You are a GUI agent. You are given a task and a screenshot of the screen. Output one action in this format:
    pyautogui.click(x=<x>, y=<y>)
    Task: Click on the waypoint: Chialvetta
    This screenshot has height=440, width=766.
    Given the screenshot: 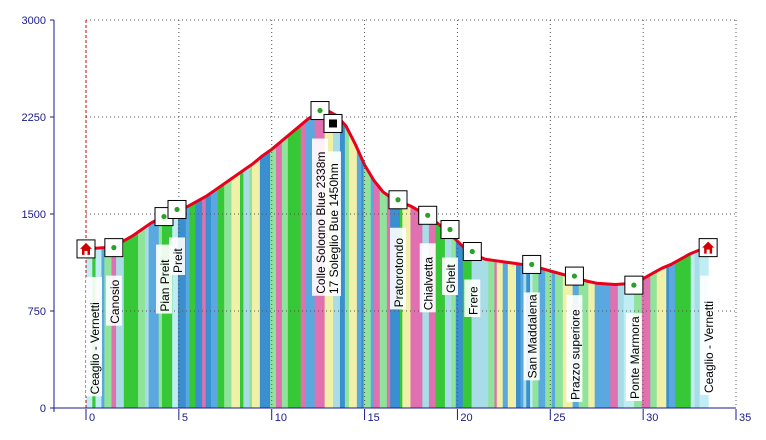 What is the action you would take?
    pyautogui.click(x=428, y=259)
    